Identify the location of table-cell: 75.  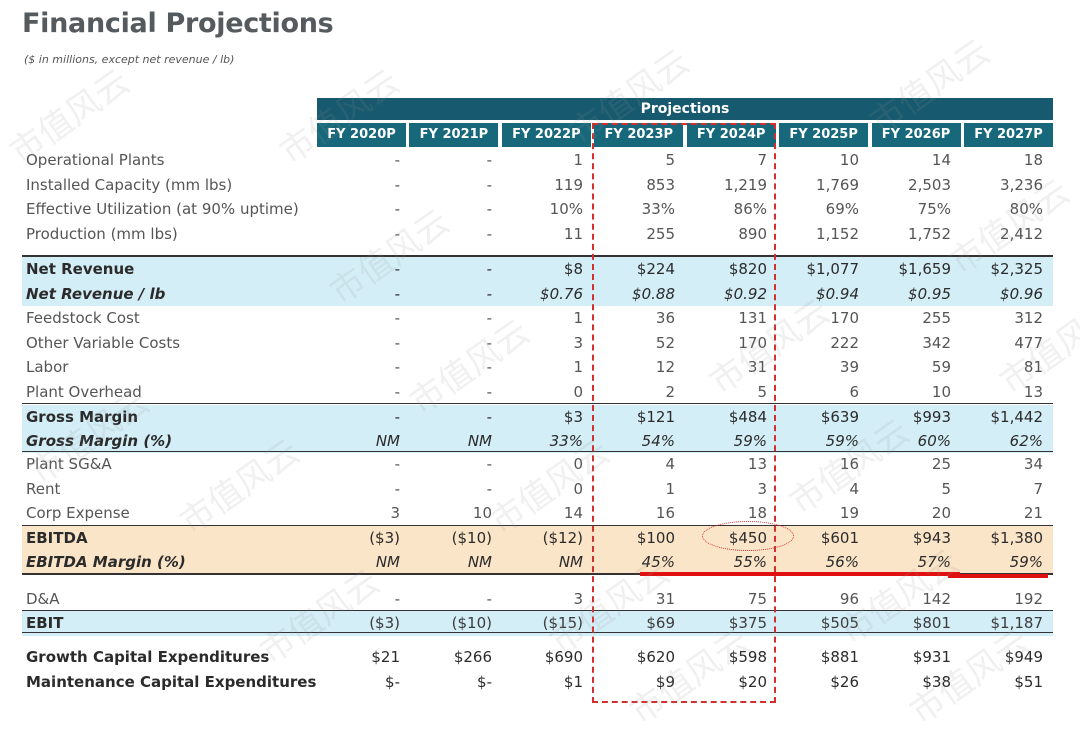
(757, 599).